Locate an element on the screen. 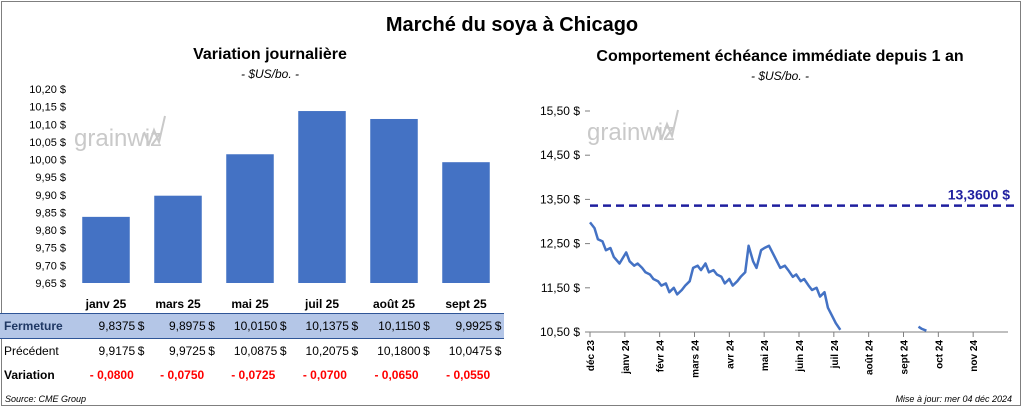 The image size is (1024, 409). x-tick-label: mars 25 is located at coordinates (178, 304).